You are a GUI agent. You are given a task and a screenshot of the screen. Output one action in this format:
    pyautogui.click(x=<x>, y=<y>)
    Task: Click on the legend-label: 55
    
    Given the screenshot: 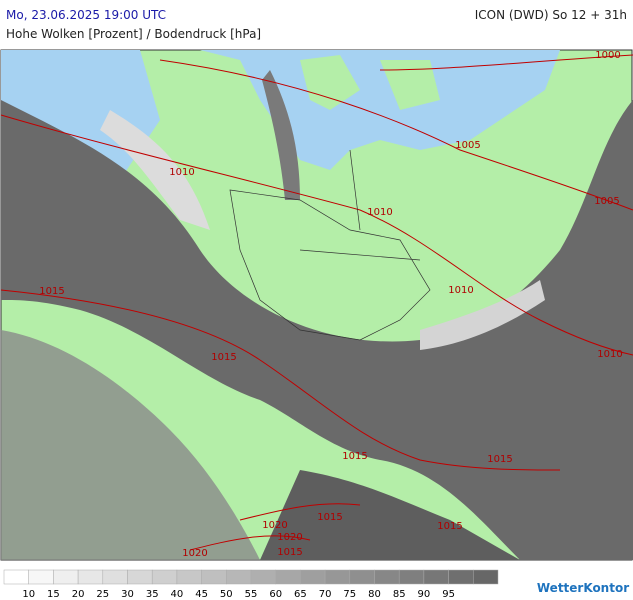 What is the action you would take?
    pyautogui.click(x=251, y=594)
    